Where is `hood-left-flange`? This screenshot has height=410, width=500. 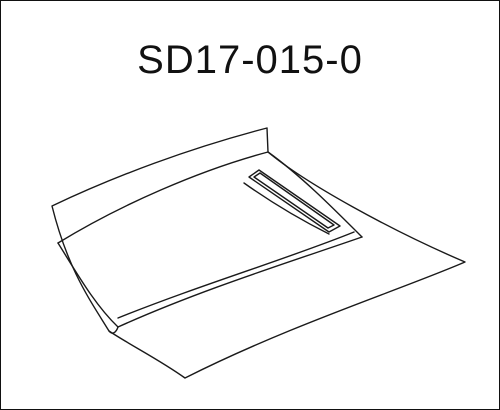 hood-left-flange is located at coordinates (88, 285).